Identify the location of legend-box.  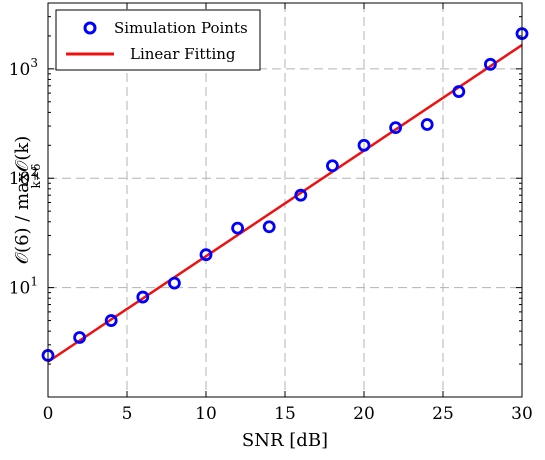
(158, 40).